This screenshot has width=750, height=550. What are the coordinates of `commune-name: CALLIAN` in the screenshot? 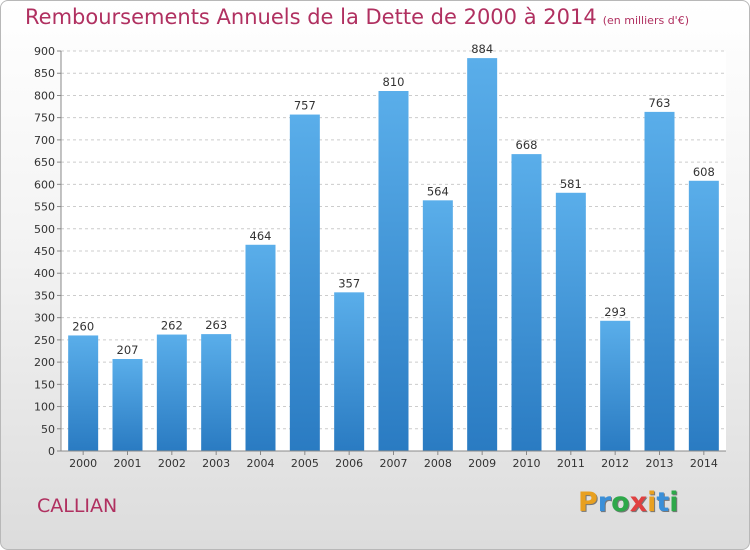 It's located at (77, 506).